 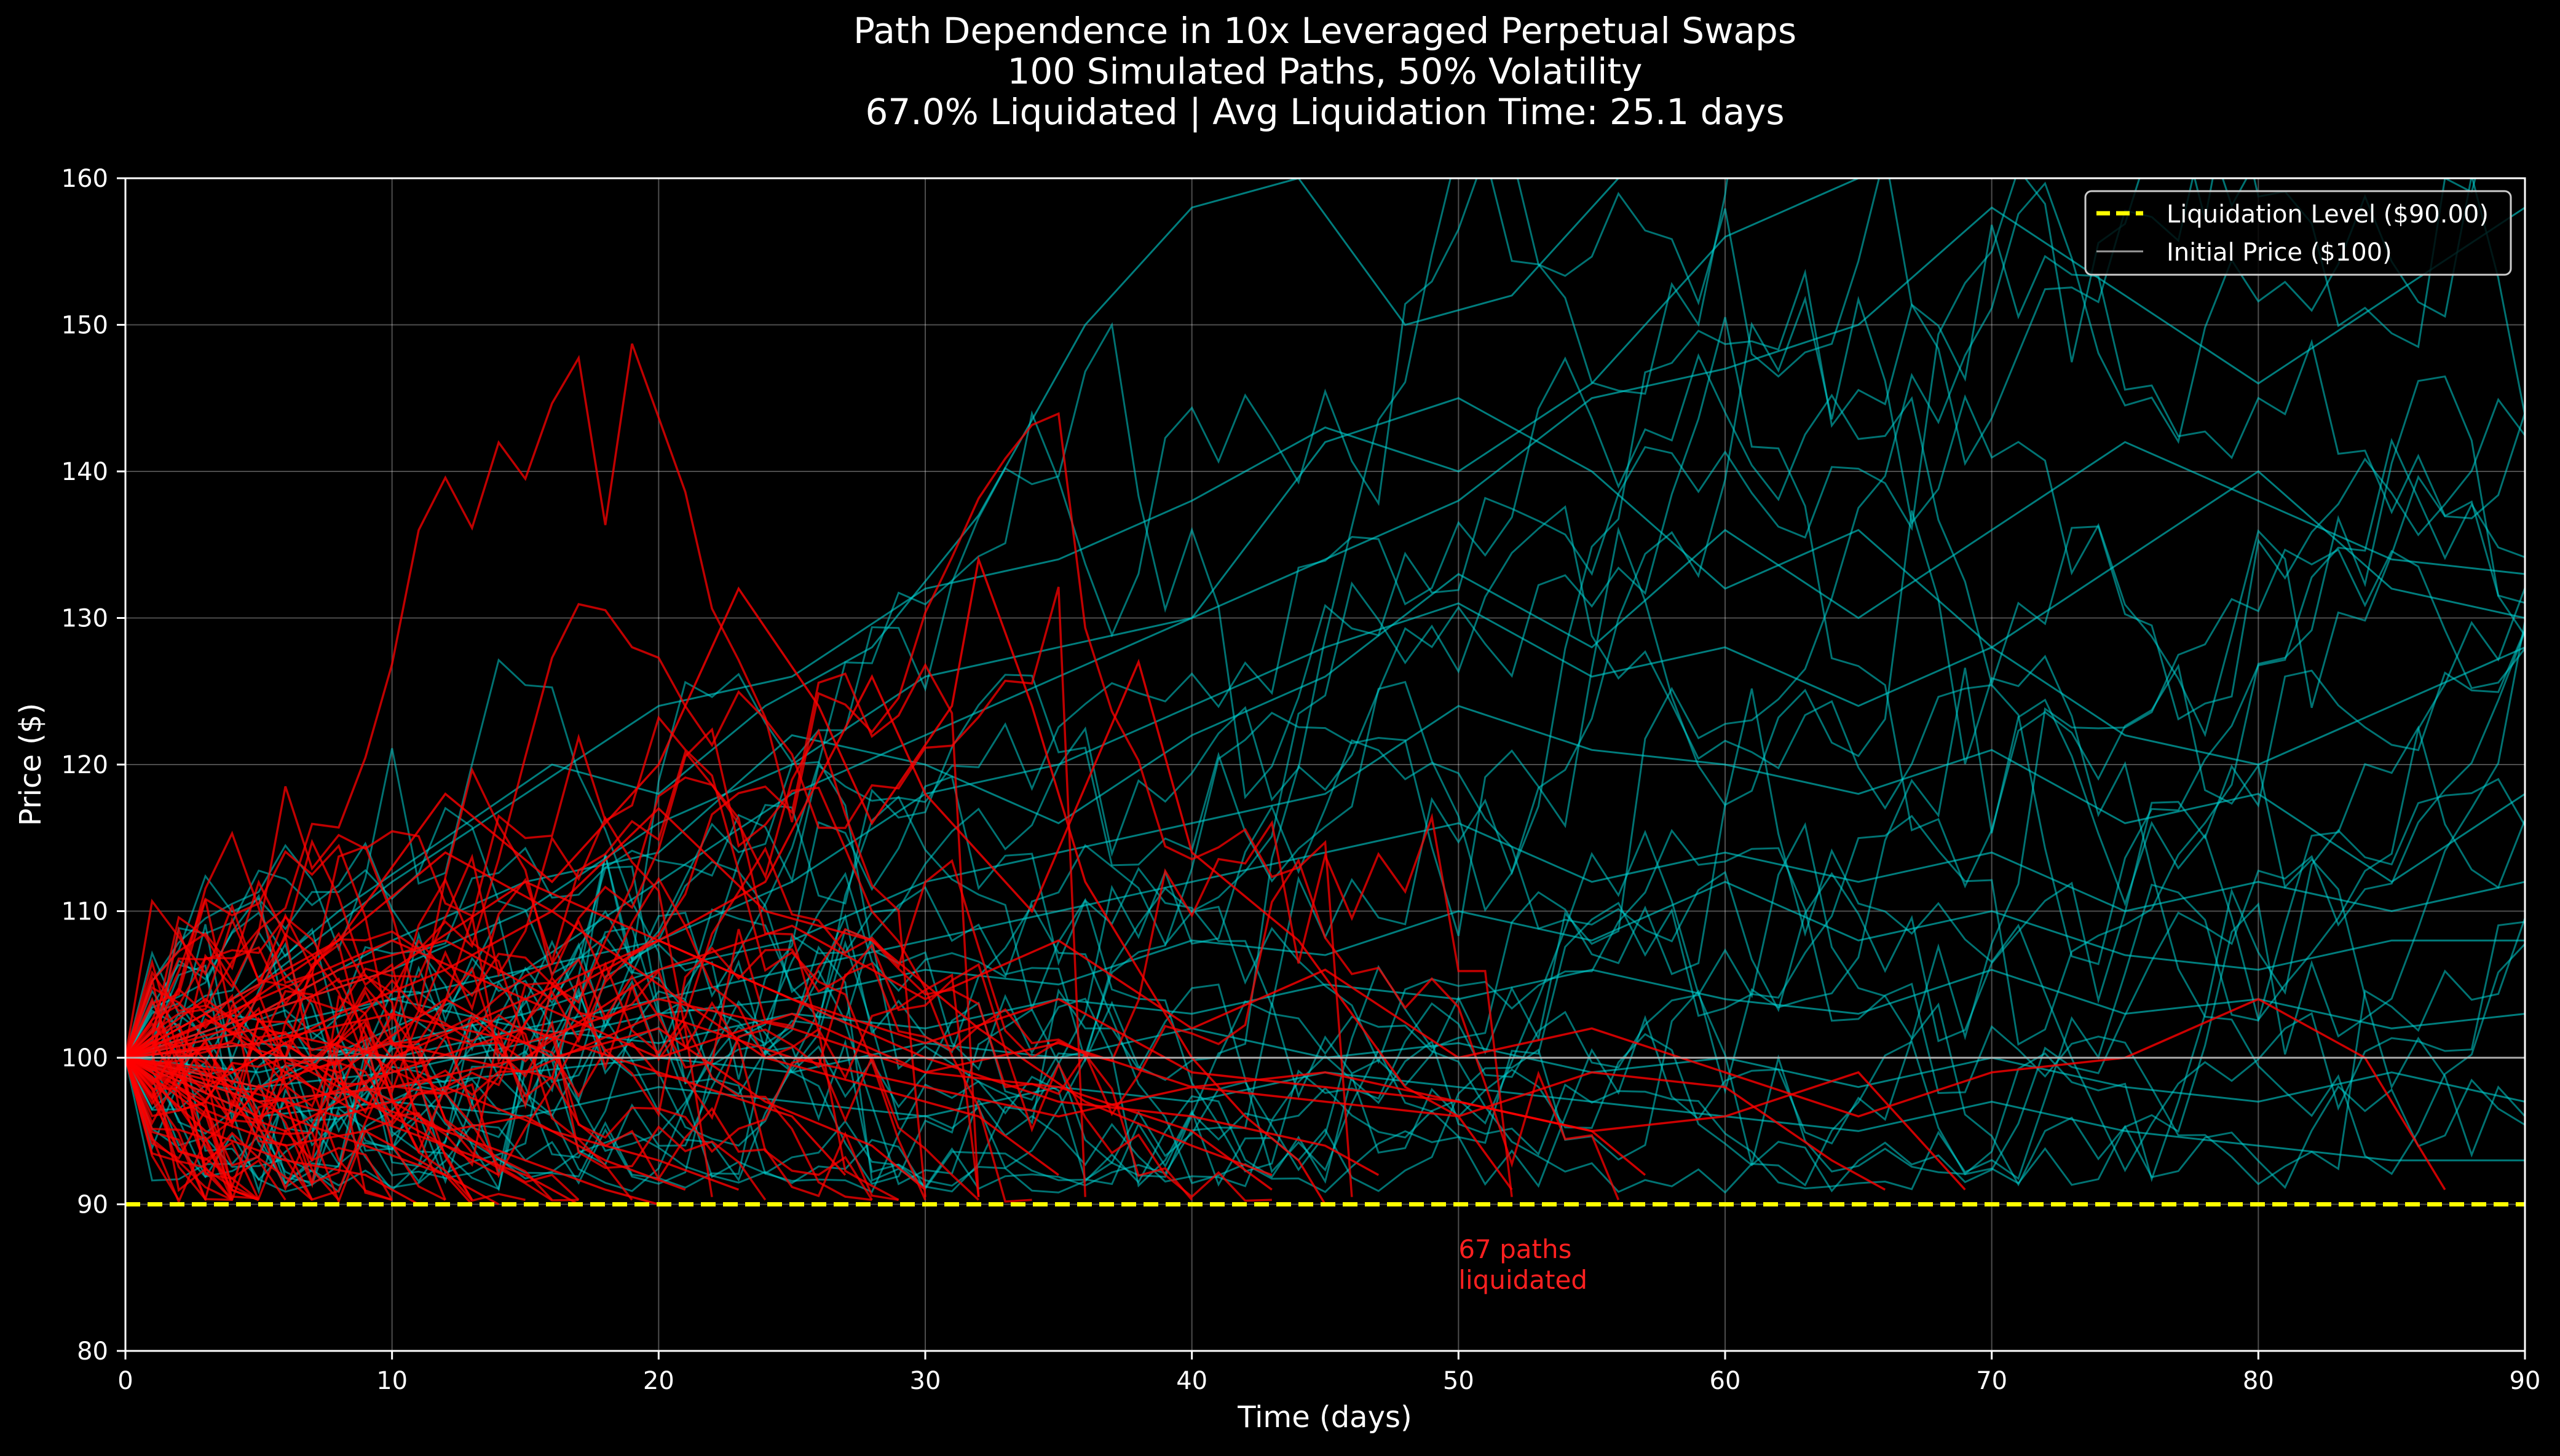 I want to click on x-tick-label: 70, so click(x=1991, y=1381).